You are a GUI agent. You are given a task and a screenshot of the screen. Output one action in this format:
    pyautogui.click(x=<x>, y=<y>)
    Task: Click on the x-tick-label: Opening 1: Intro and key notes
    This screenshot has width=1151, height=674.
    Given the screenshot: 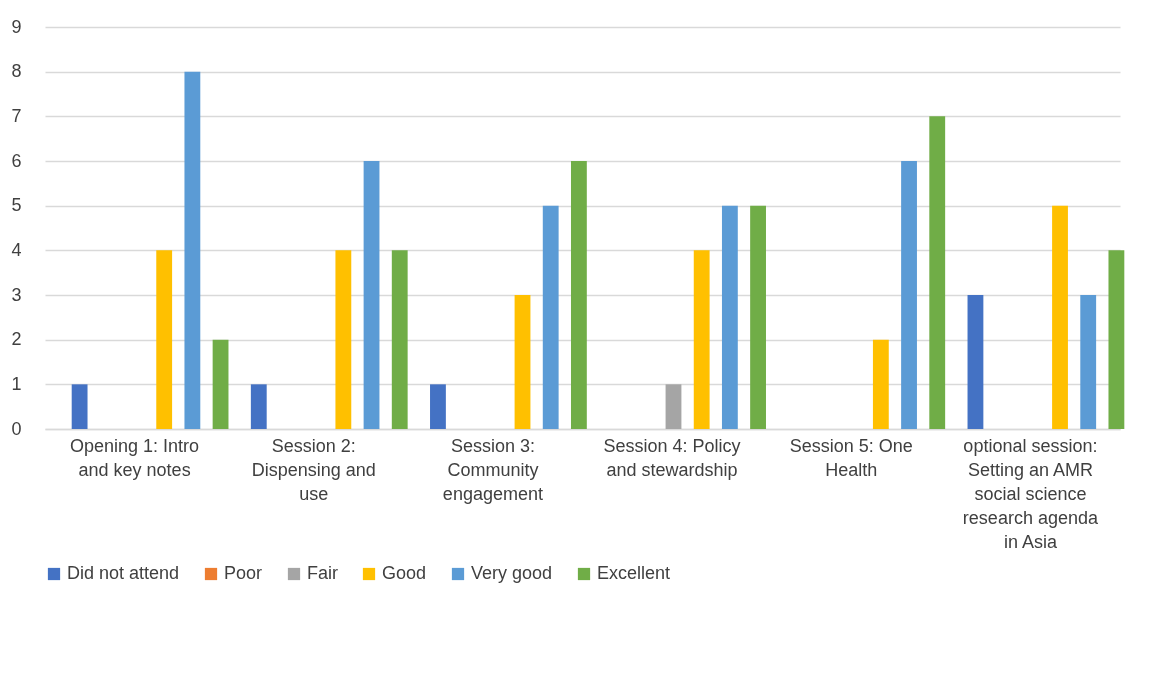 What is the action you would take?
    pyautogui.click(x=135, y=457)
    